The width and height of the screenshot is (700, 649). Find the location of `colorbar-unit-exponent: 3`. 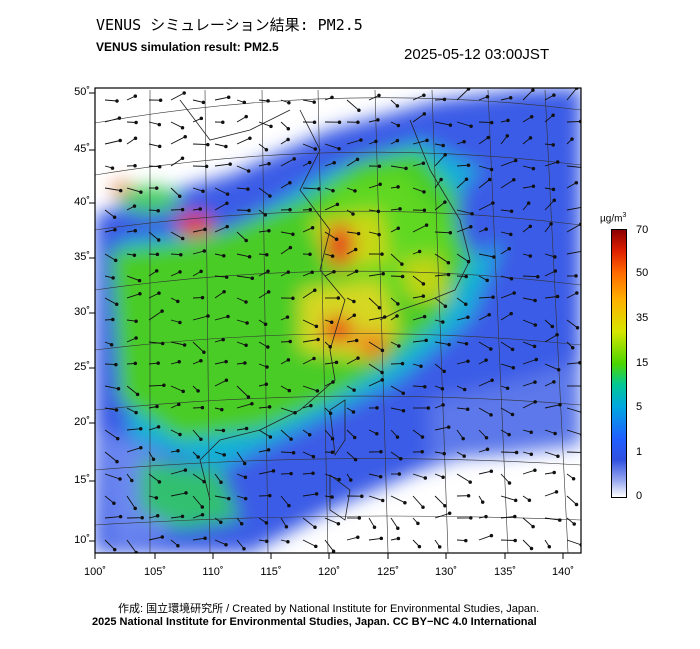

colorbar-unit-exponent: 3 is located at coordinates (624, 215).